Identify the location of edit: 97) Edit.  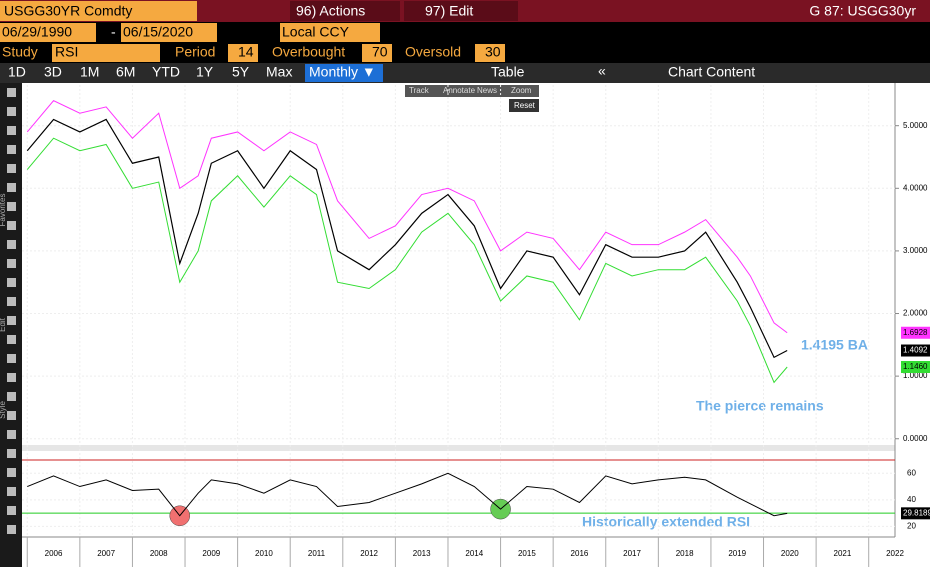
(449, 11).